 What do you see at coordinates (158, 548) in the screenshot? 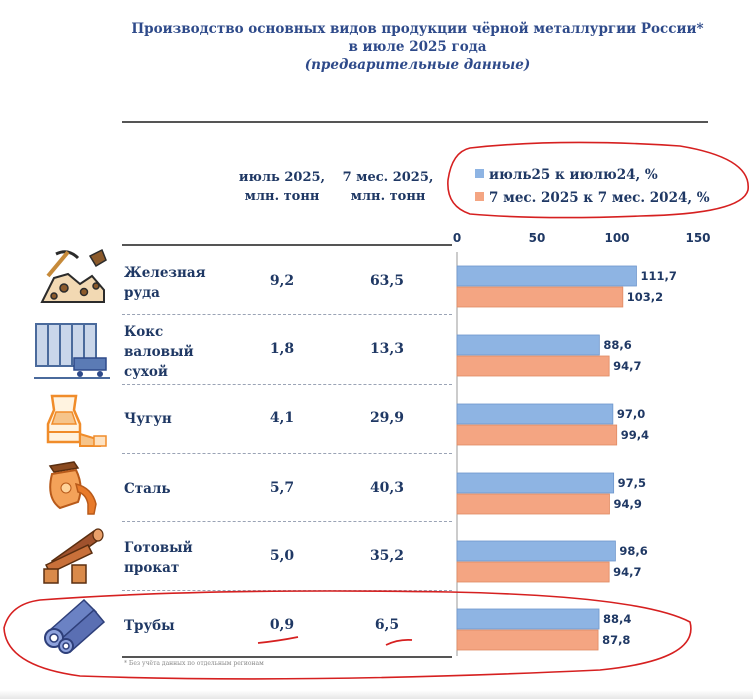
I see `row-label-line: Готовый` at bounding box center [158, 548].